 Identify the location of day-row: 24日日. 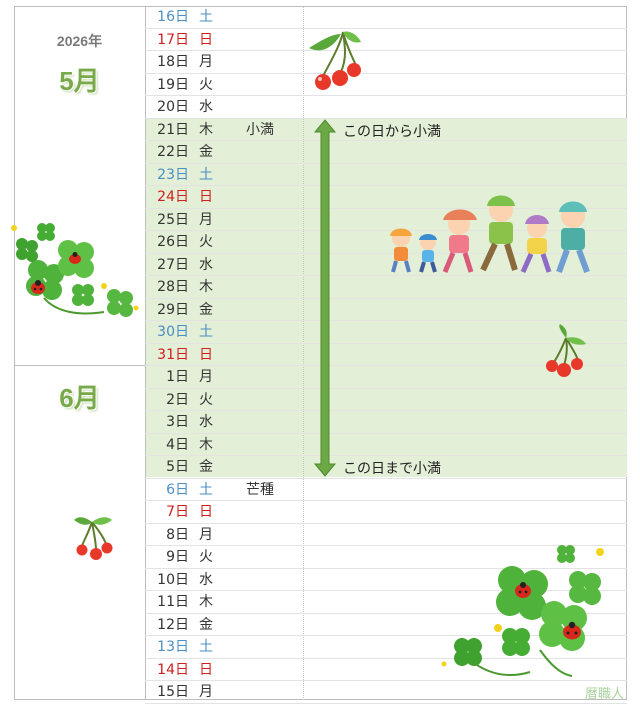
(386, 197).